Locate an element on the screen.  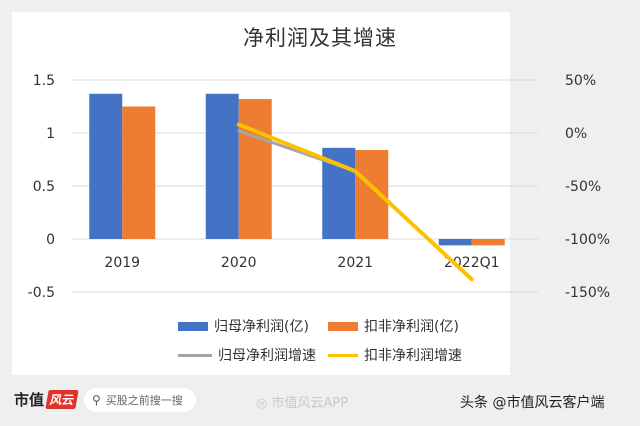
y2-tick-label: 0% is located at coordinates (576, 134).